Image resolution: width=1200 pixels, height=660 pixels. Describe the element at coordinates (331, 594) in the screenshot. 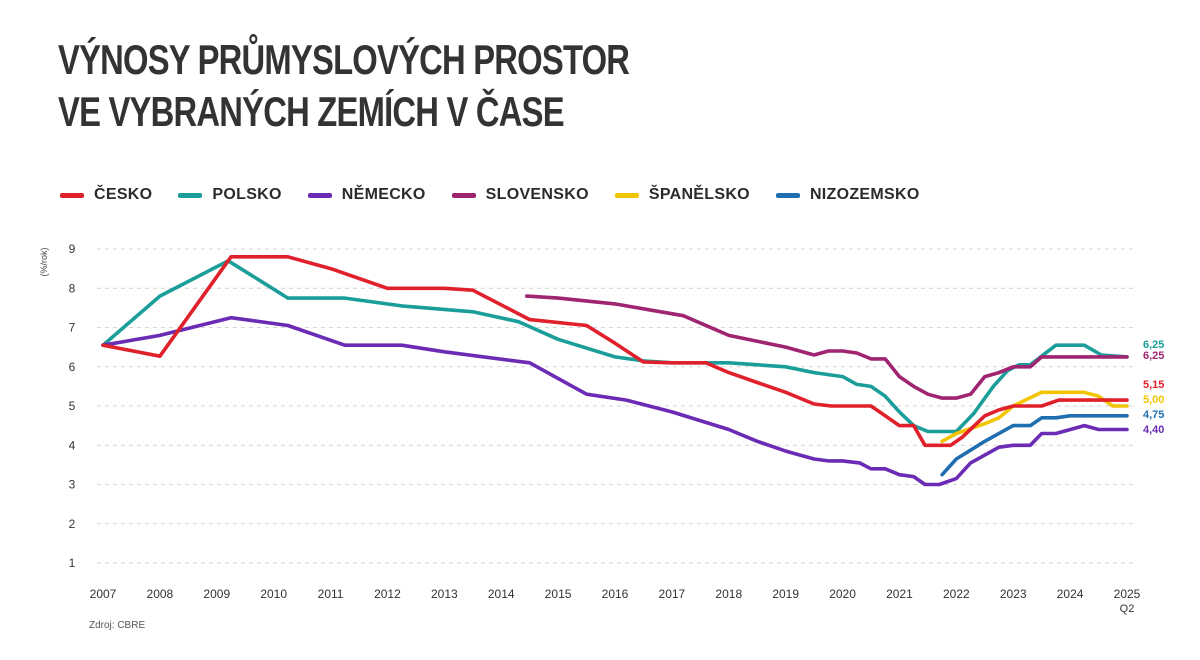

I see `x-tick-label: 2011` at that location.